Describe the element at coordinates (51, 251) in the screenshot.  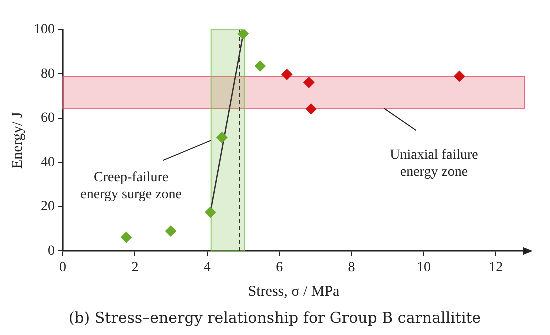
I see `y-tick-label: 0` at that location.